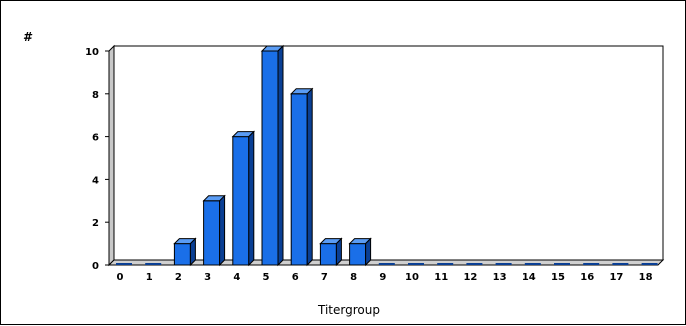 This screenshot has width=686, height=326. I want to click on x-tick-label: 4, so click(236, 277).